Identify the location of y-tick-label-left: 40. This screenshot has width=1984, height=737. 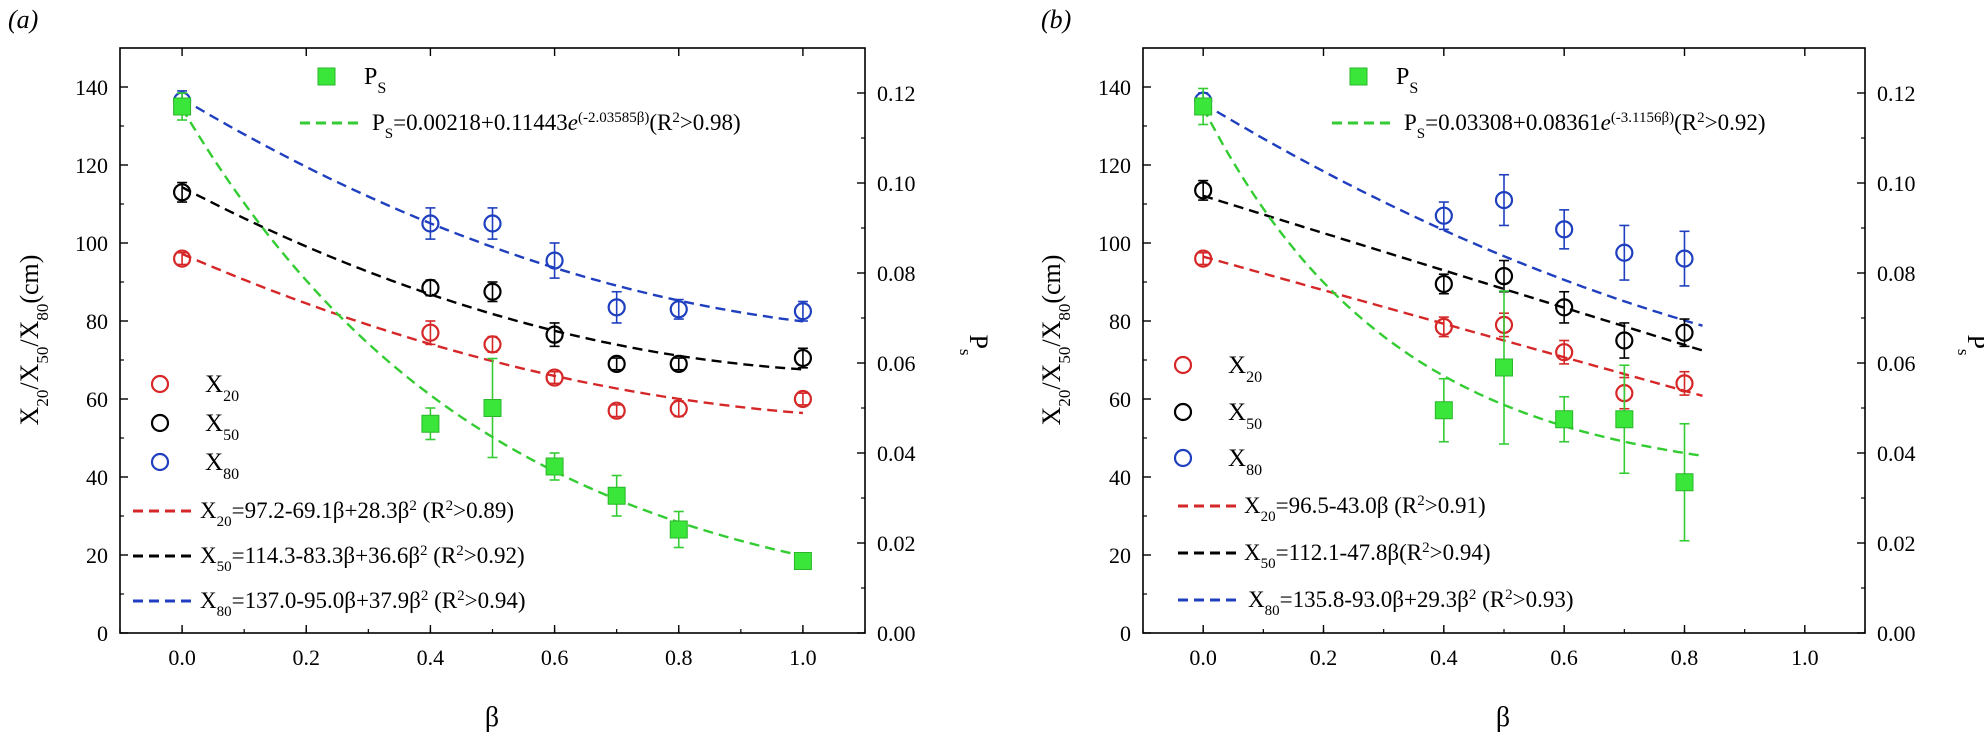
(97, 477).